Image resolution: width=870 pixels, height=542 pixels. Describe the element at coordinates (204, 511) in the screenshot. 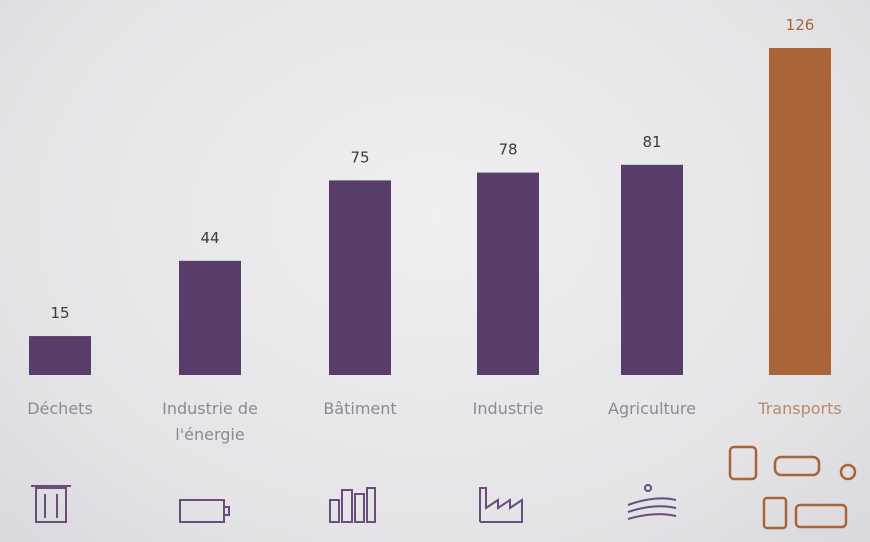

I see `battery-icon` at that location.